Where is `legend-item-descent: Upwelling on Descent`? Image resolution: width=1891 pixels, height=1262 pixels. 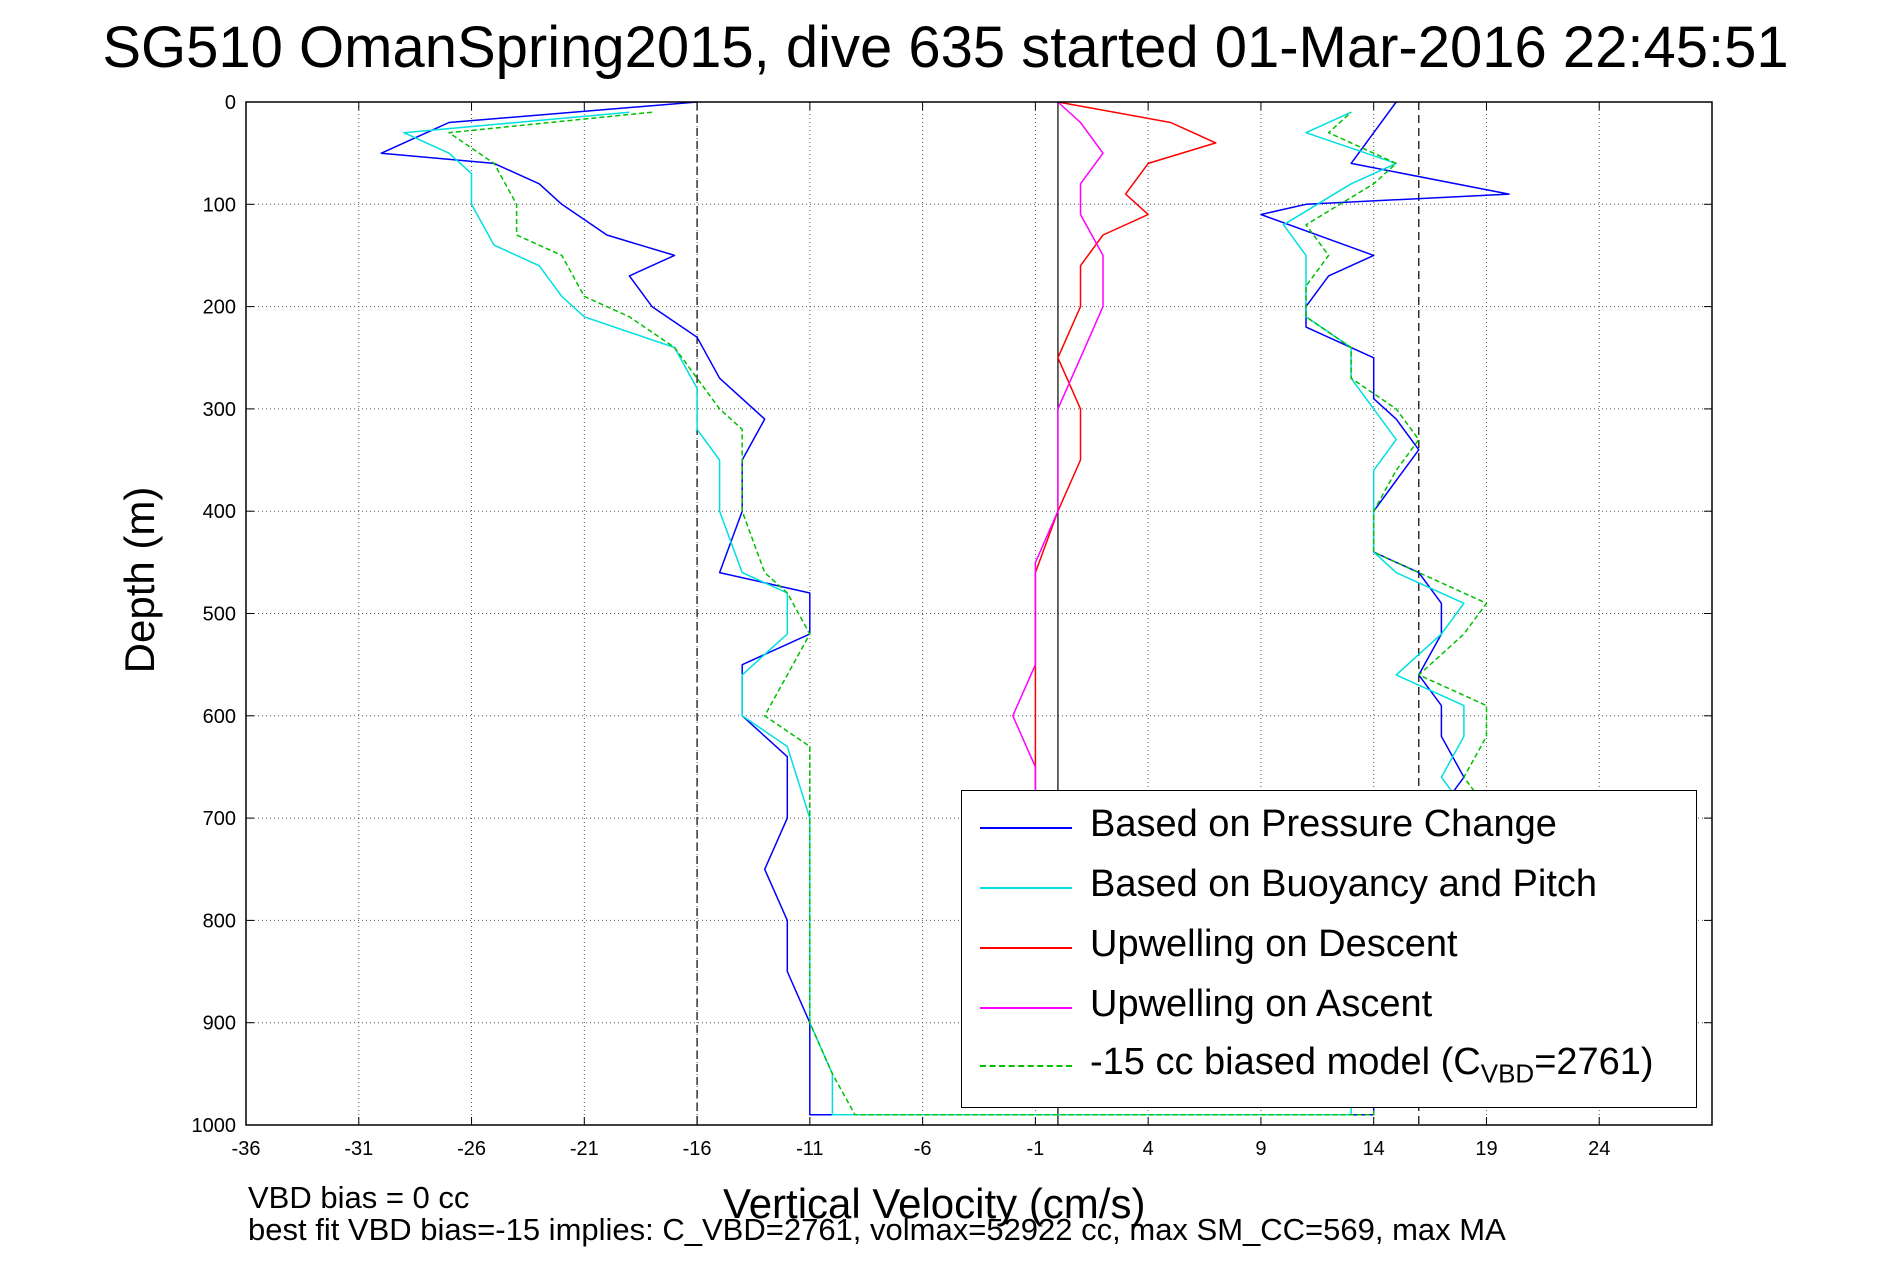
legend-item-descent: Upwelling on Descent is located at coordinates (1330, 947).